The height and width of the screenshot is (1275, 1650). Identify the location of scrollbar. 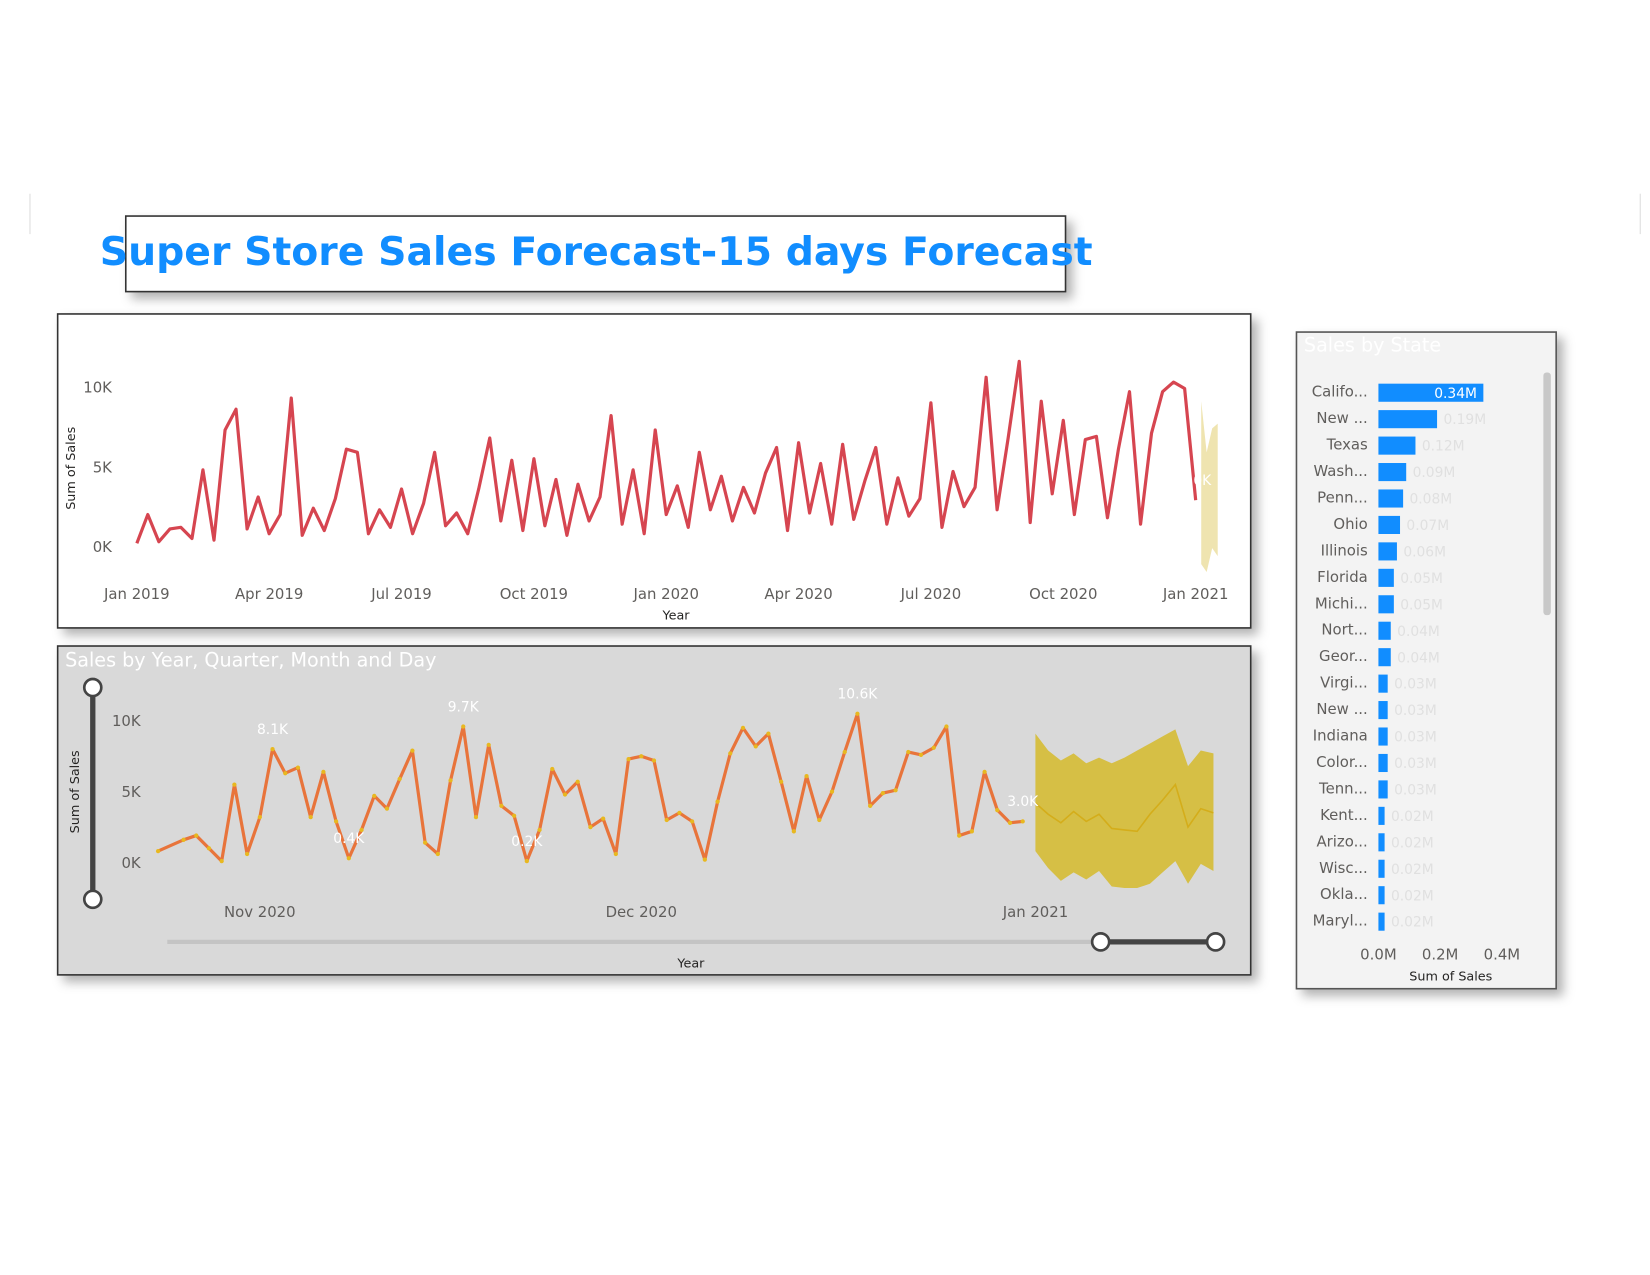
(1547, 494).